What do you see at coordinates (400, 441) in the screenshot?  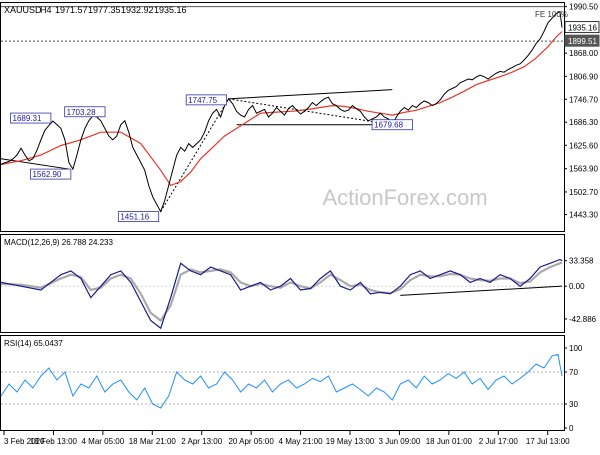 I see `x-tick-label-8: 3 Jun 09:00` at bounding box center [400, 441].